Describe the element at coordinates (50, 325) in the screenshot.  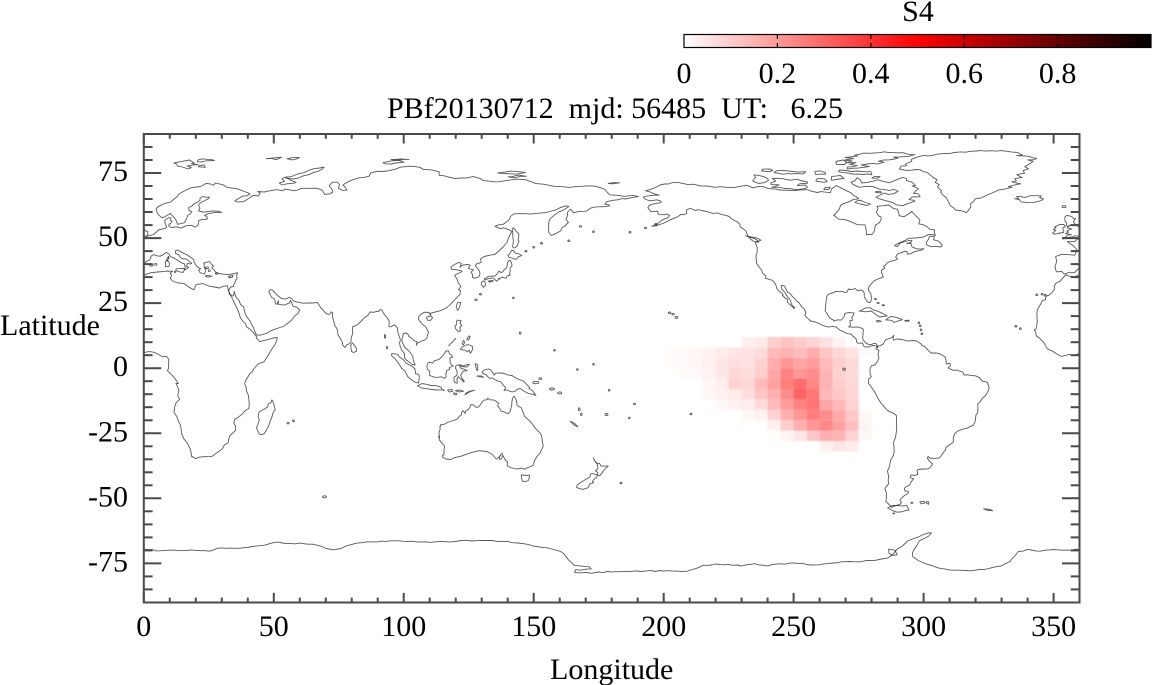
I see `svg-text: Latitude` at that location.